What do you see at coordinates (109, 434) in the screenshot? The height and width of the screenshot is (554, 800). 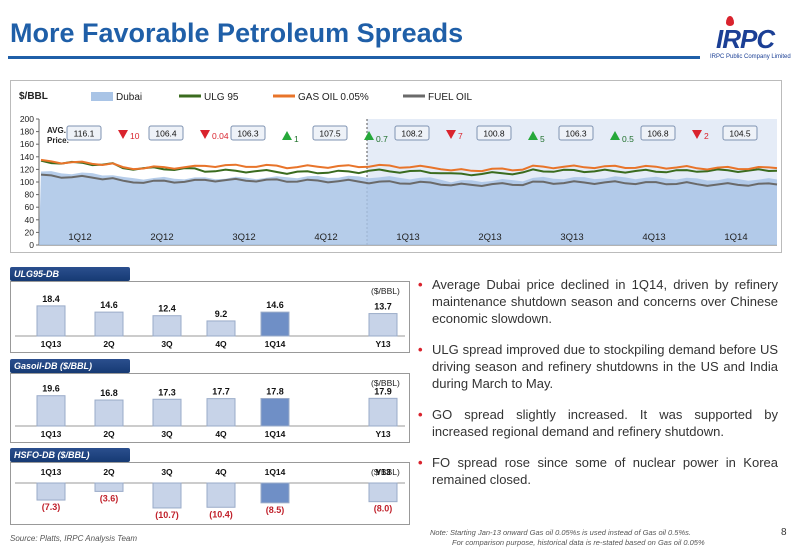 I see `x-tick-label: 2Q` at bounding box center [109, 434].